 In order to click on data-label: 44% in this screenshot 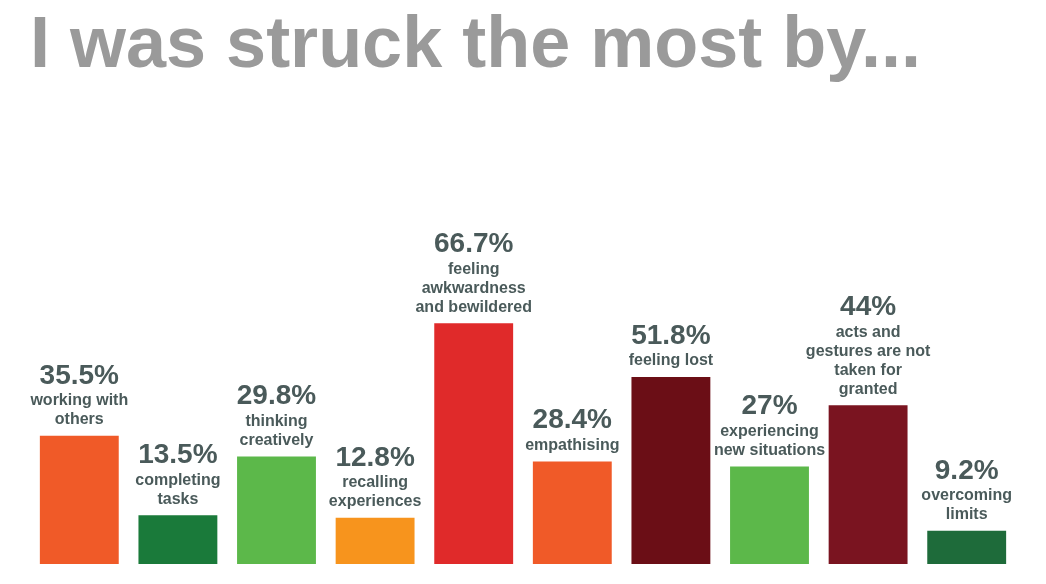, I will do `click(868, 305)`.